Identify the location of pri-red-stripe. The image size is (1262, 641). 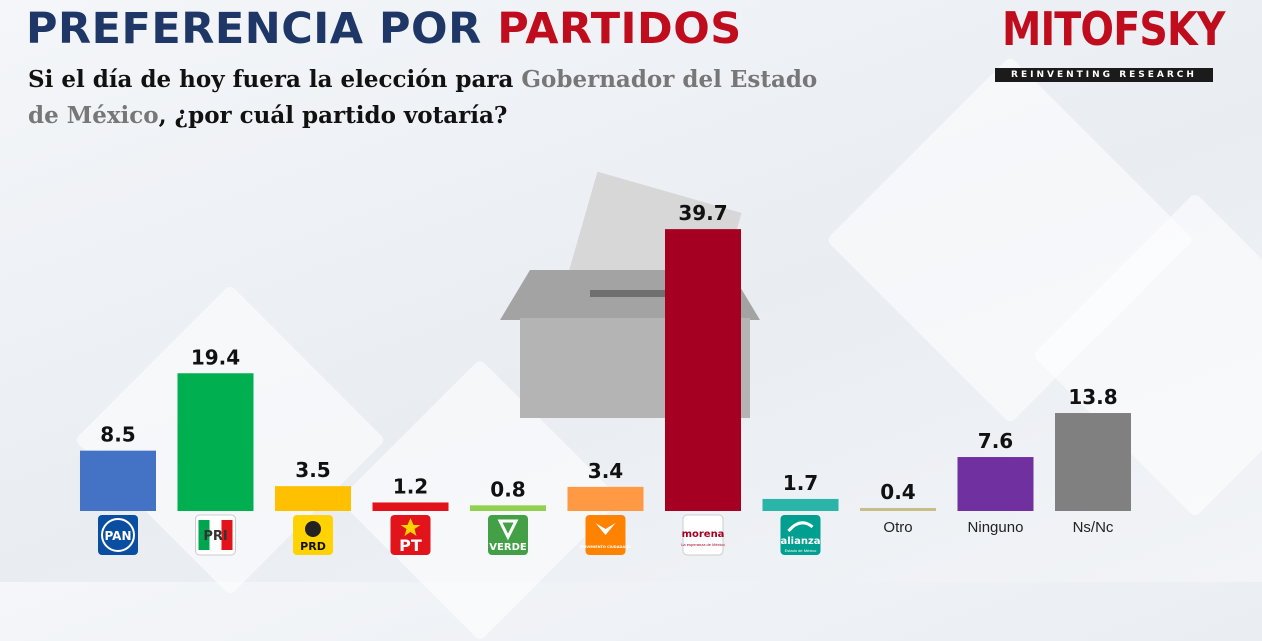
(227, 535).